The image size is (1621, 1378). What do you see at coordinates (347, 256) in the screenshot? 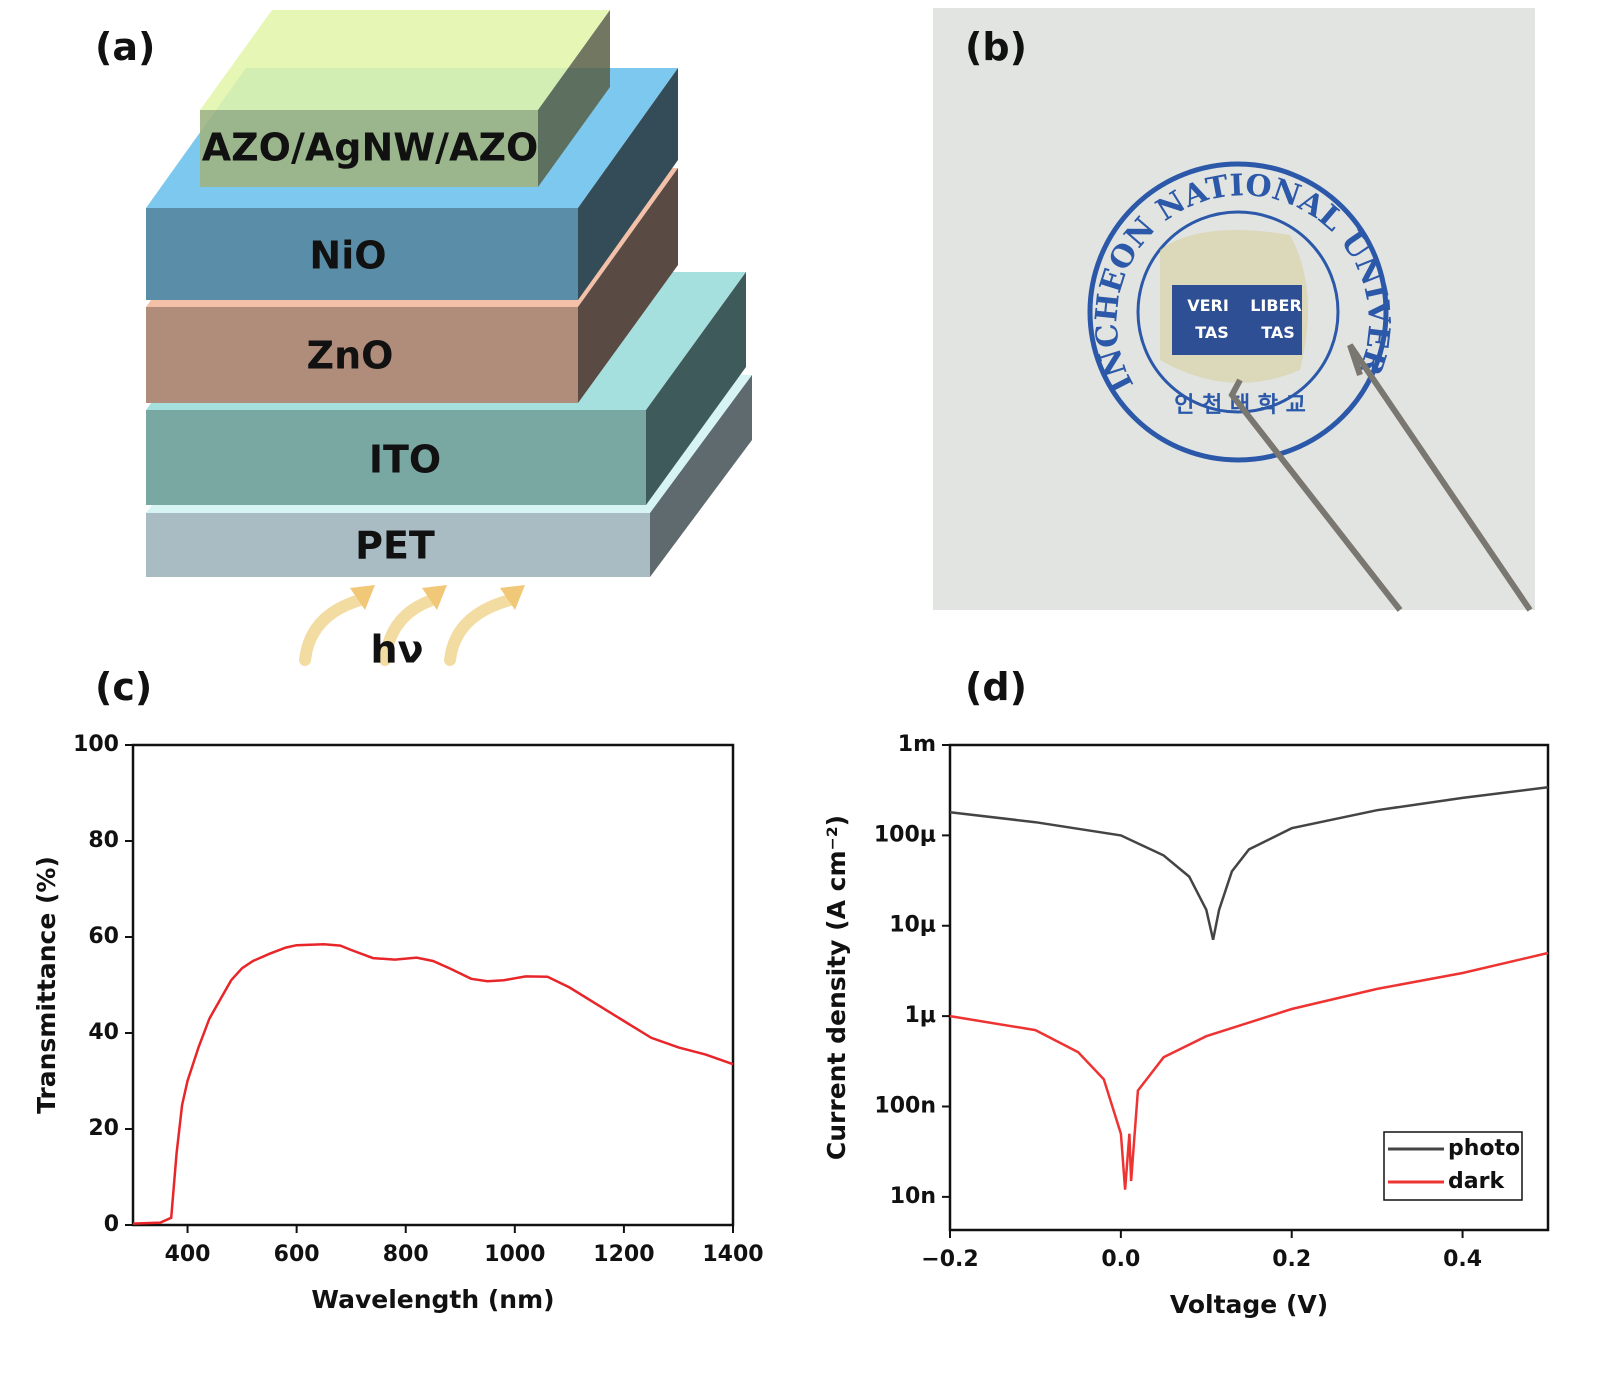
I see `layer-label: NiO` at bounding box center [347, 256].